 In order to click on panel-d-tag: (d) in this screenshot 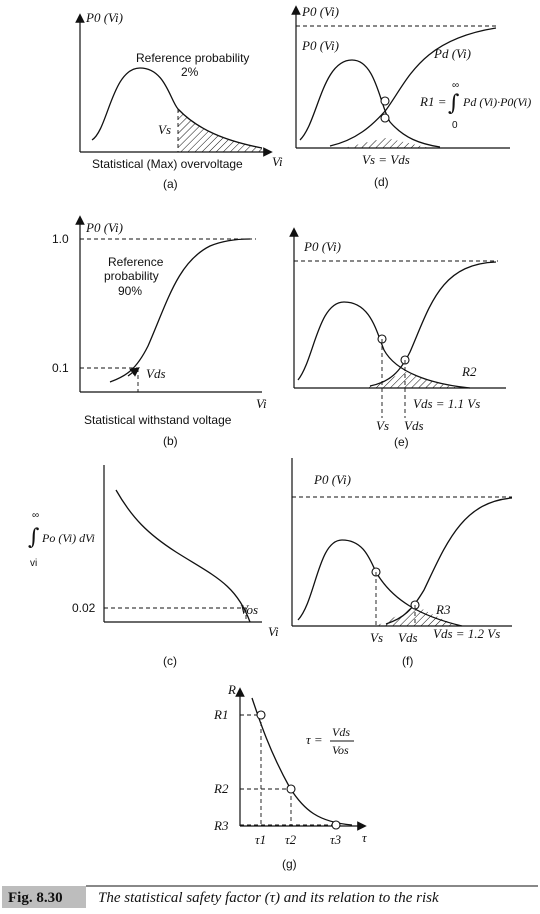, I will do `click(381, 182)`.